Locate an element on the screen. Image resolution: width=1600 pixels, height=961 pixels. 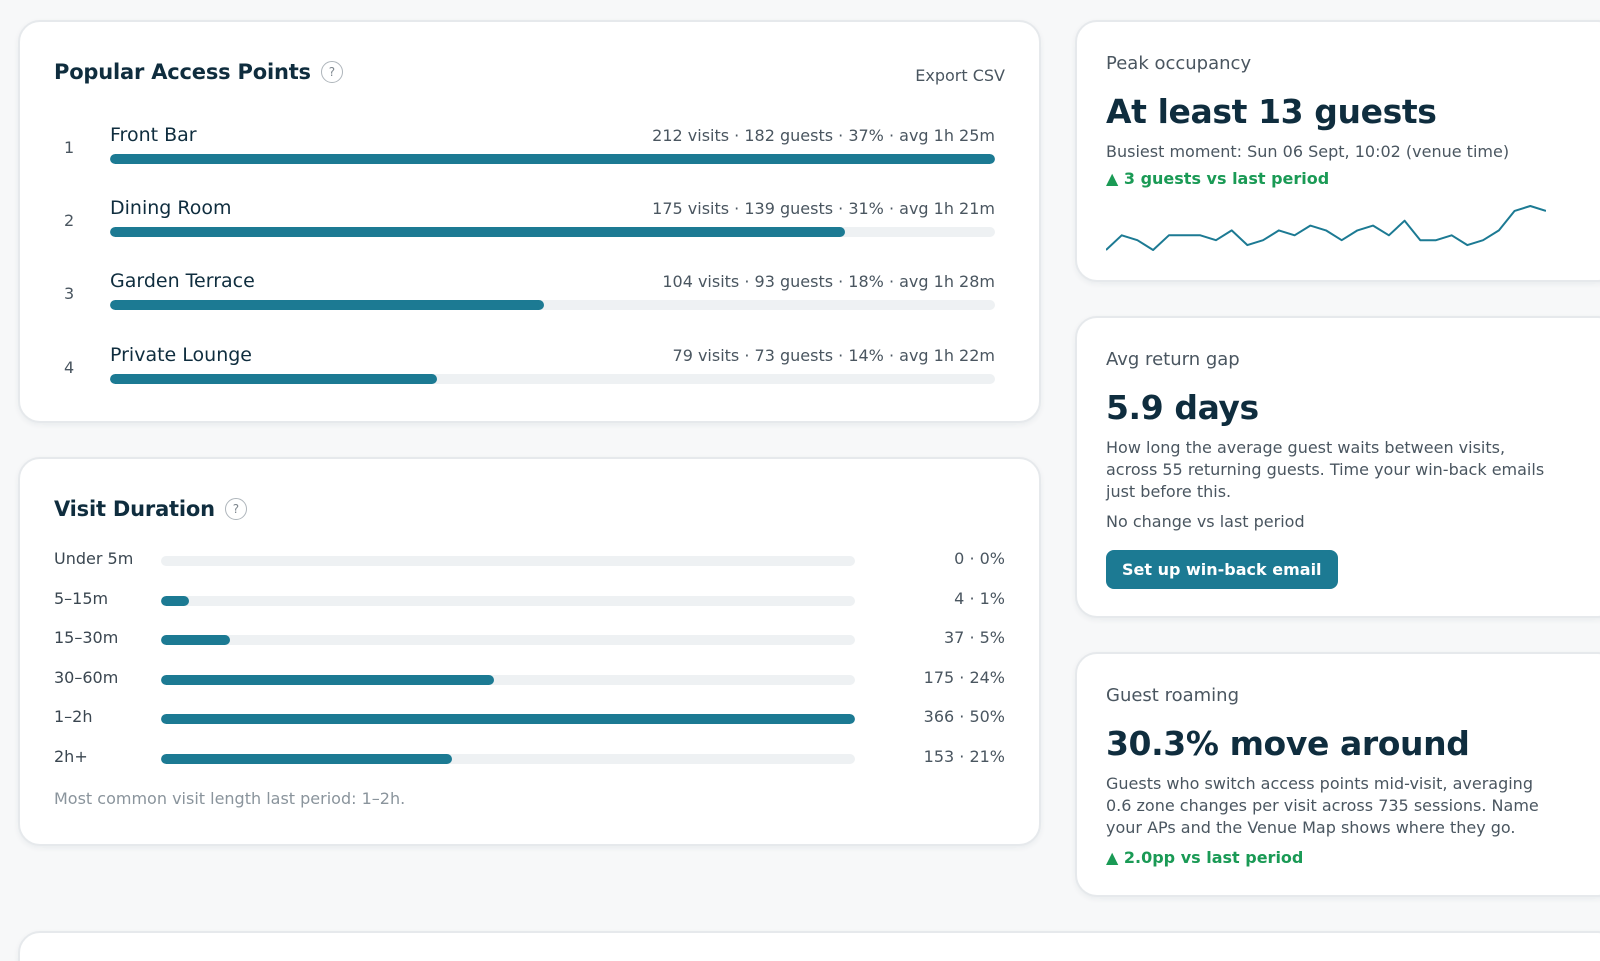
visit-duration-title-row: Visit Duration ? is located at coordinates (150, 509).